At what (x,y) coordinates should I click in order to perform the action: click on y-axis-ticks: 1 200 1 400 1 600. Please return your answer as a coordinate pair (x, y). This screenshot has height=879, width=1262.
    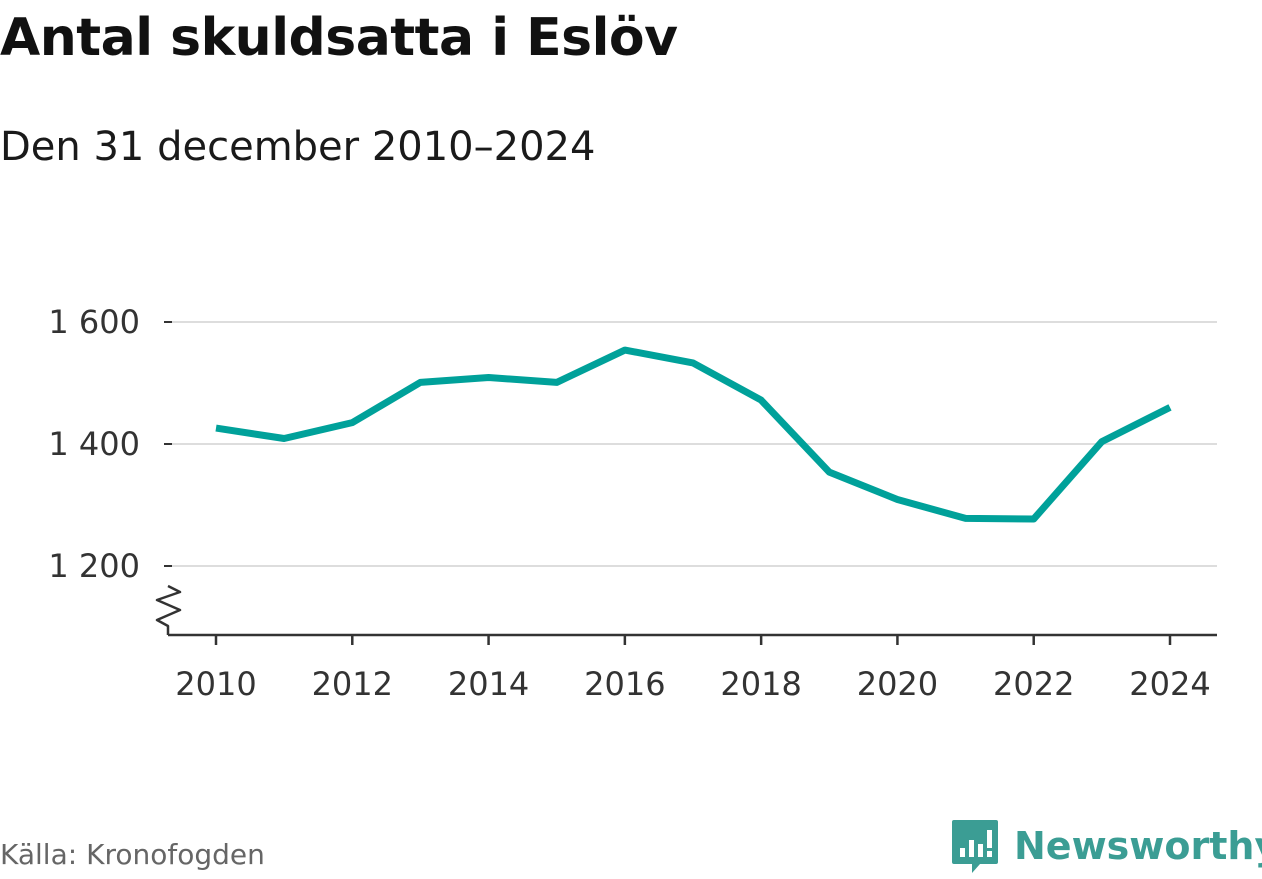
    Looking at the image, I should click on (110, 444).